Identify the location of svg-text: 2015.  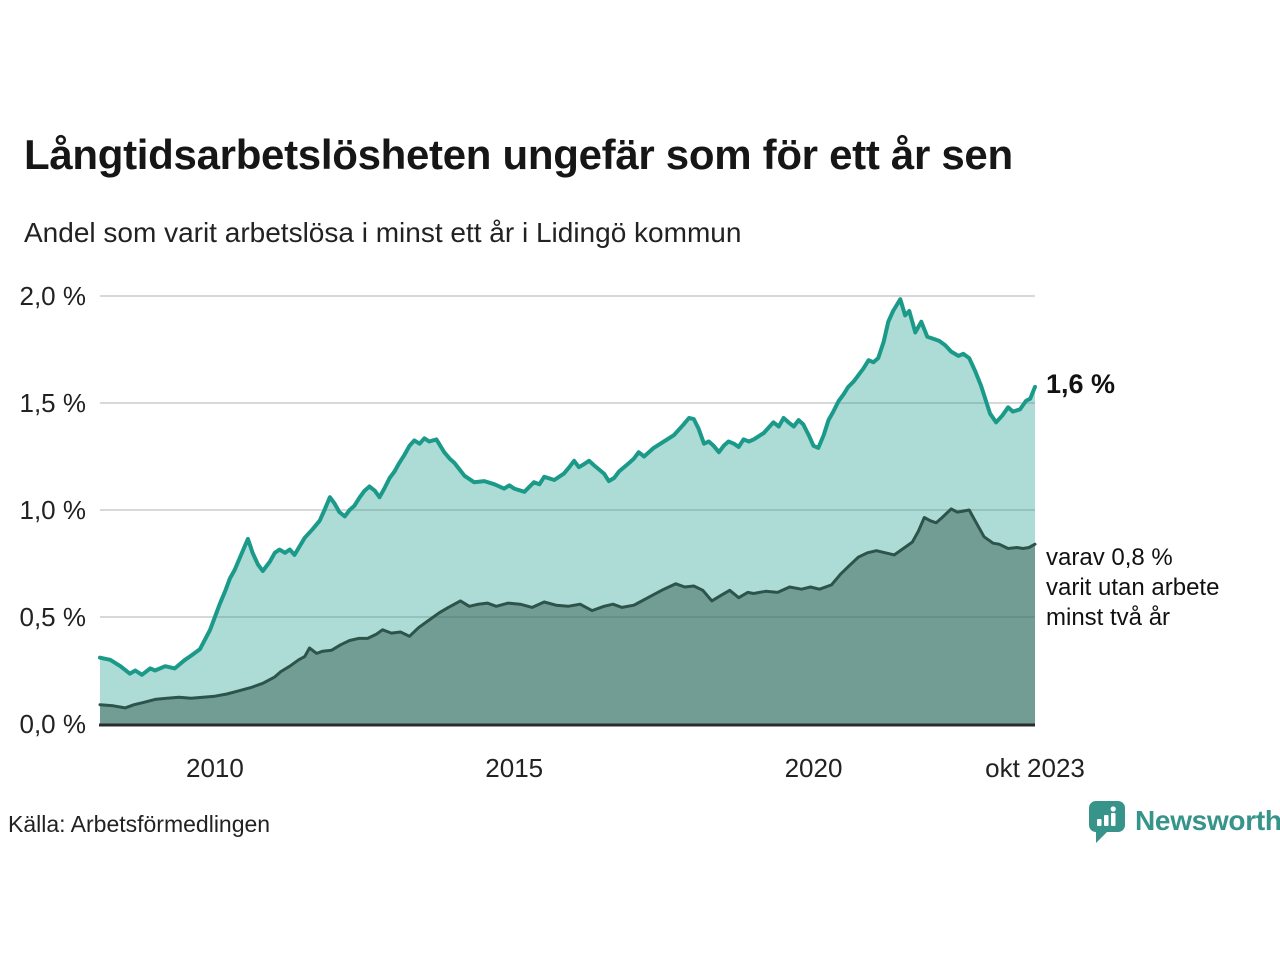
(514, 768).